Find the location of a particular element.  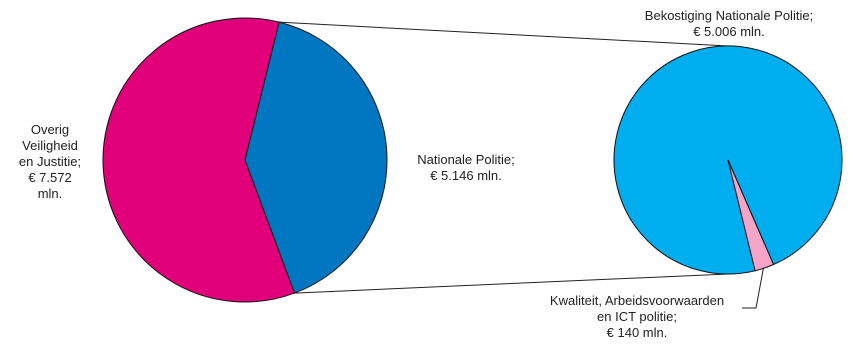

slice-kwaliteit-arbeidsvoorwaarden-ict is located at coordinates (751, 215).